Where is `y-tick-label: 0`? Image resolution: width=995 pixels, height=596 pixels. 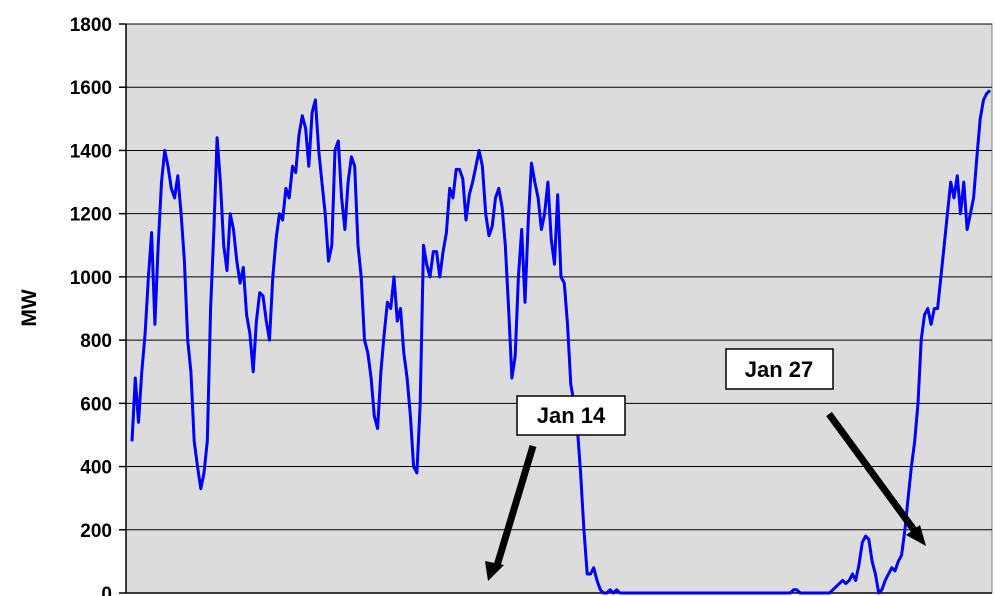 y-tick-label: 0 is located at coordinates (106, 590).